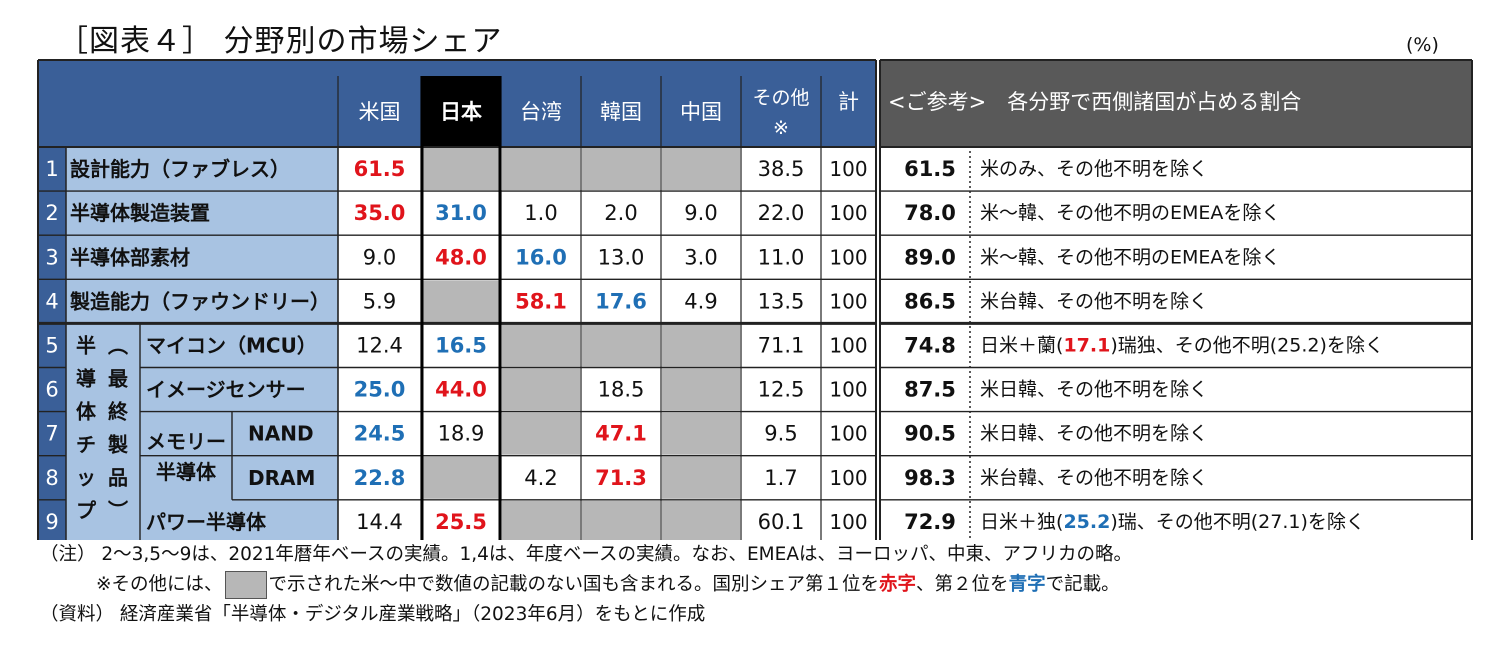  I want to click on data-value: 24.5, so click(380, 434).